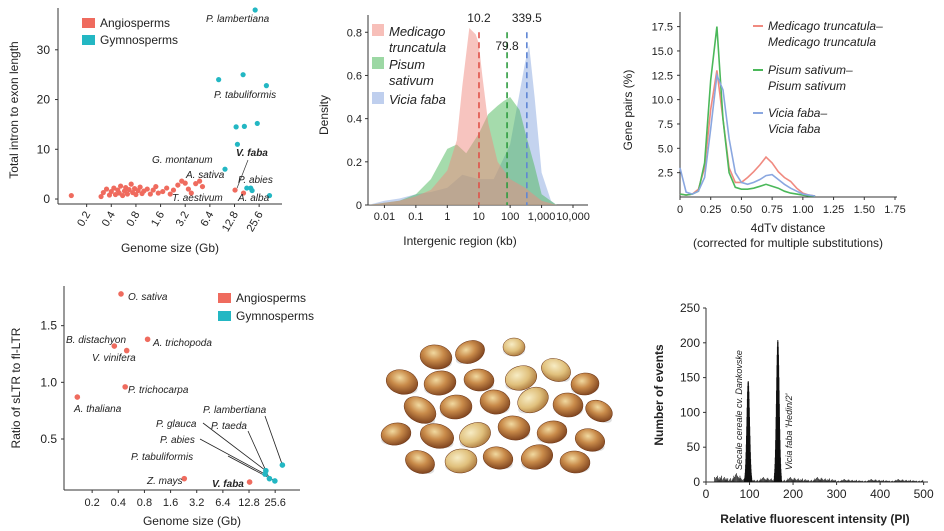 The image size is (944, 531). I want to click on panel-d-ytick-label: 1.0, so click(48, 382).